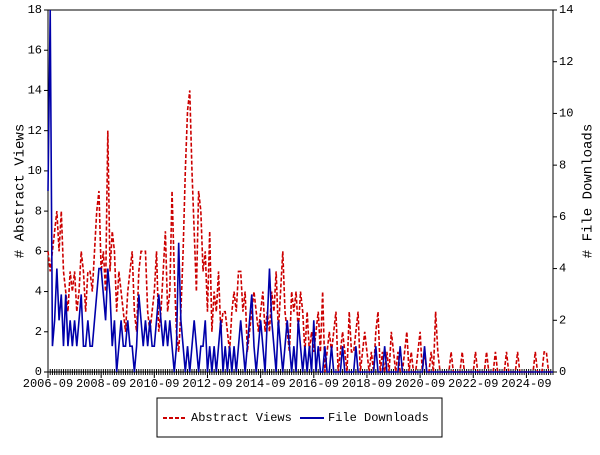 This screenshot has width=600, height=455. I want to click on y2-tick-label: 6, so click(562, 217).